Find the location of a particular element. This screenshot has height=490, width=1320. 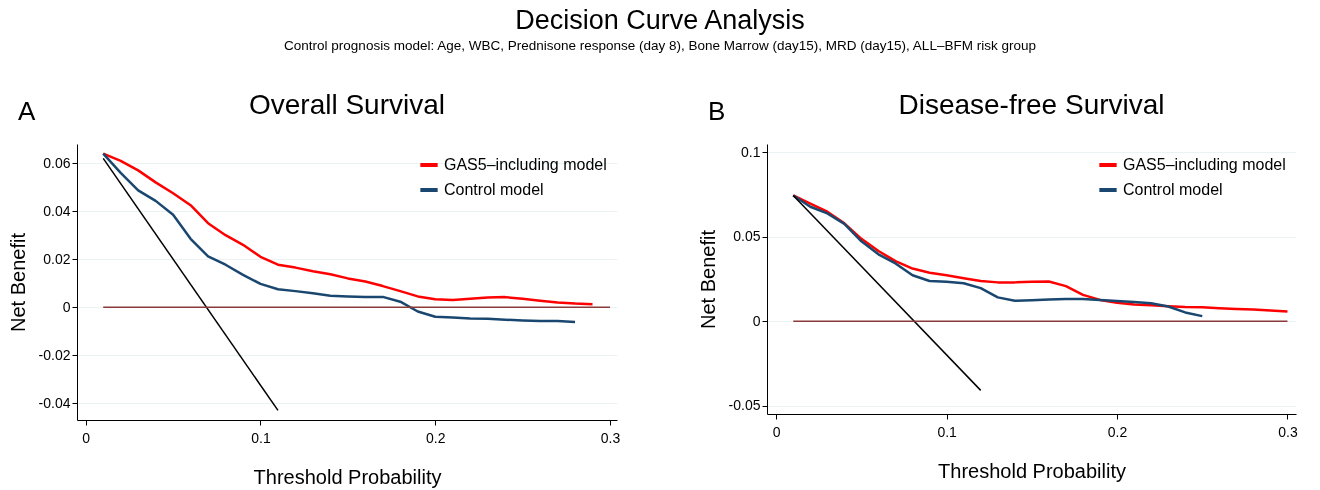

y-tick-label: -0.02 is located at coordinates (54, 354).